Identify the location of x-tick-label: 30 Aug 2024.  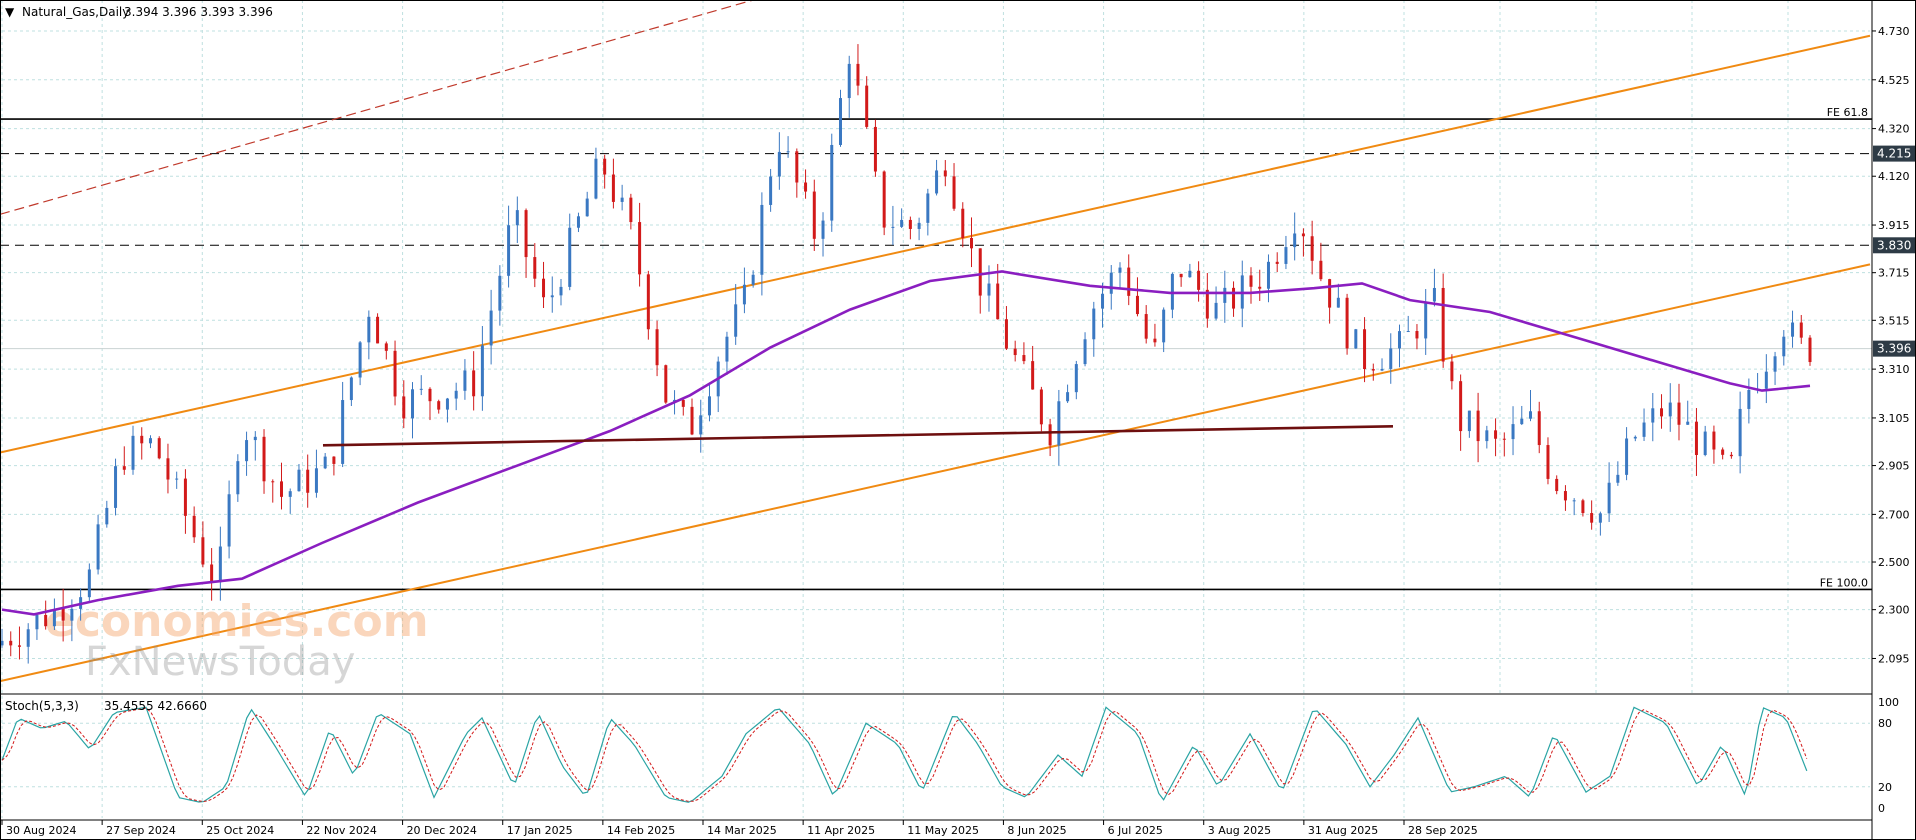
(41, 830).